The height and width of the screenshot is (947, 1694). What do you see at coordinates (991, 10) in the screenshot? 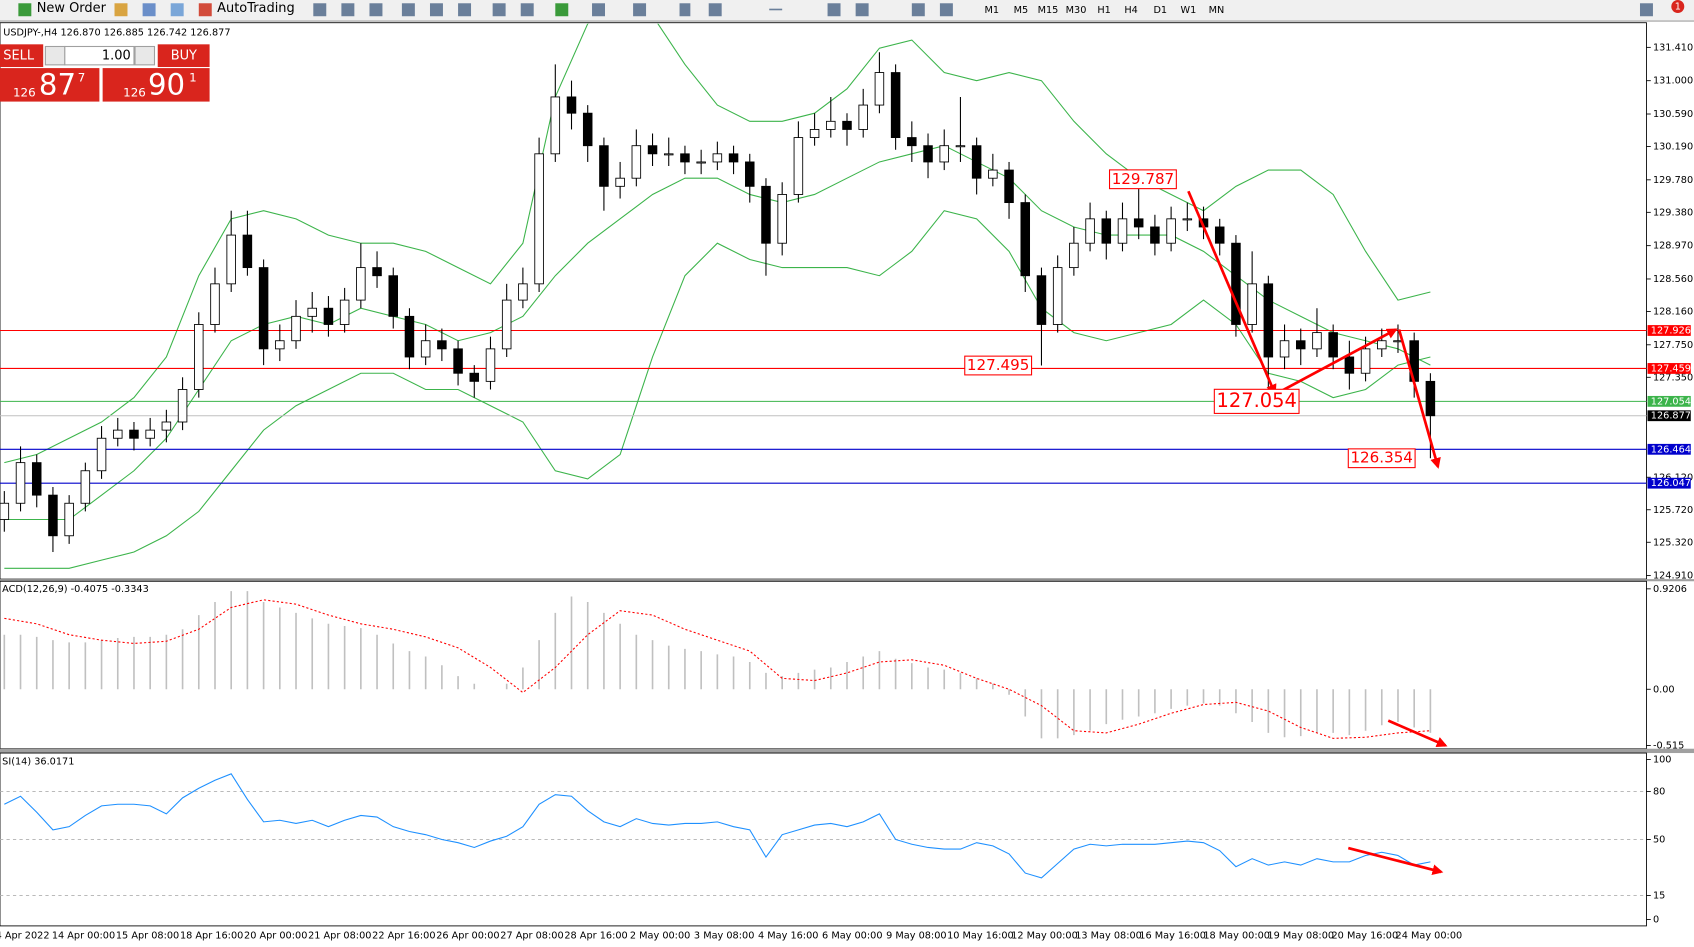
I see `timeframe-button: M1` at bounding box center [991, 10].